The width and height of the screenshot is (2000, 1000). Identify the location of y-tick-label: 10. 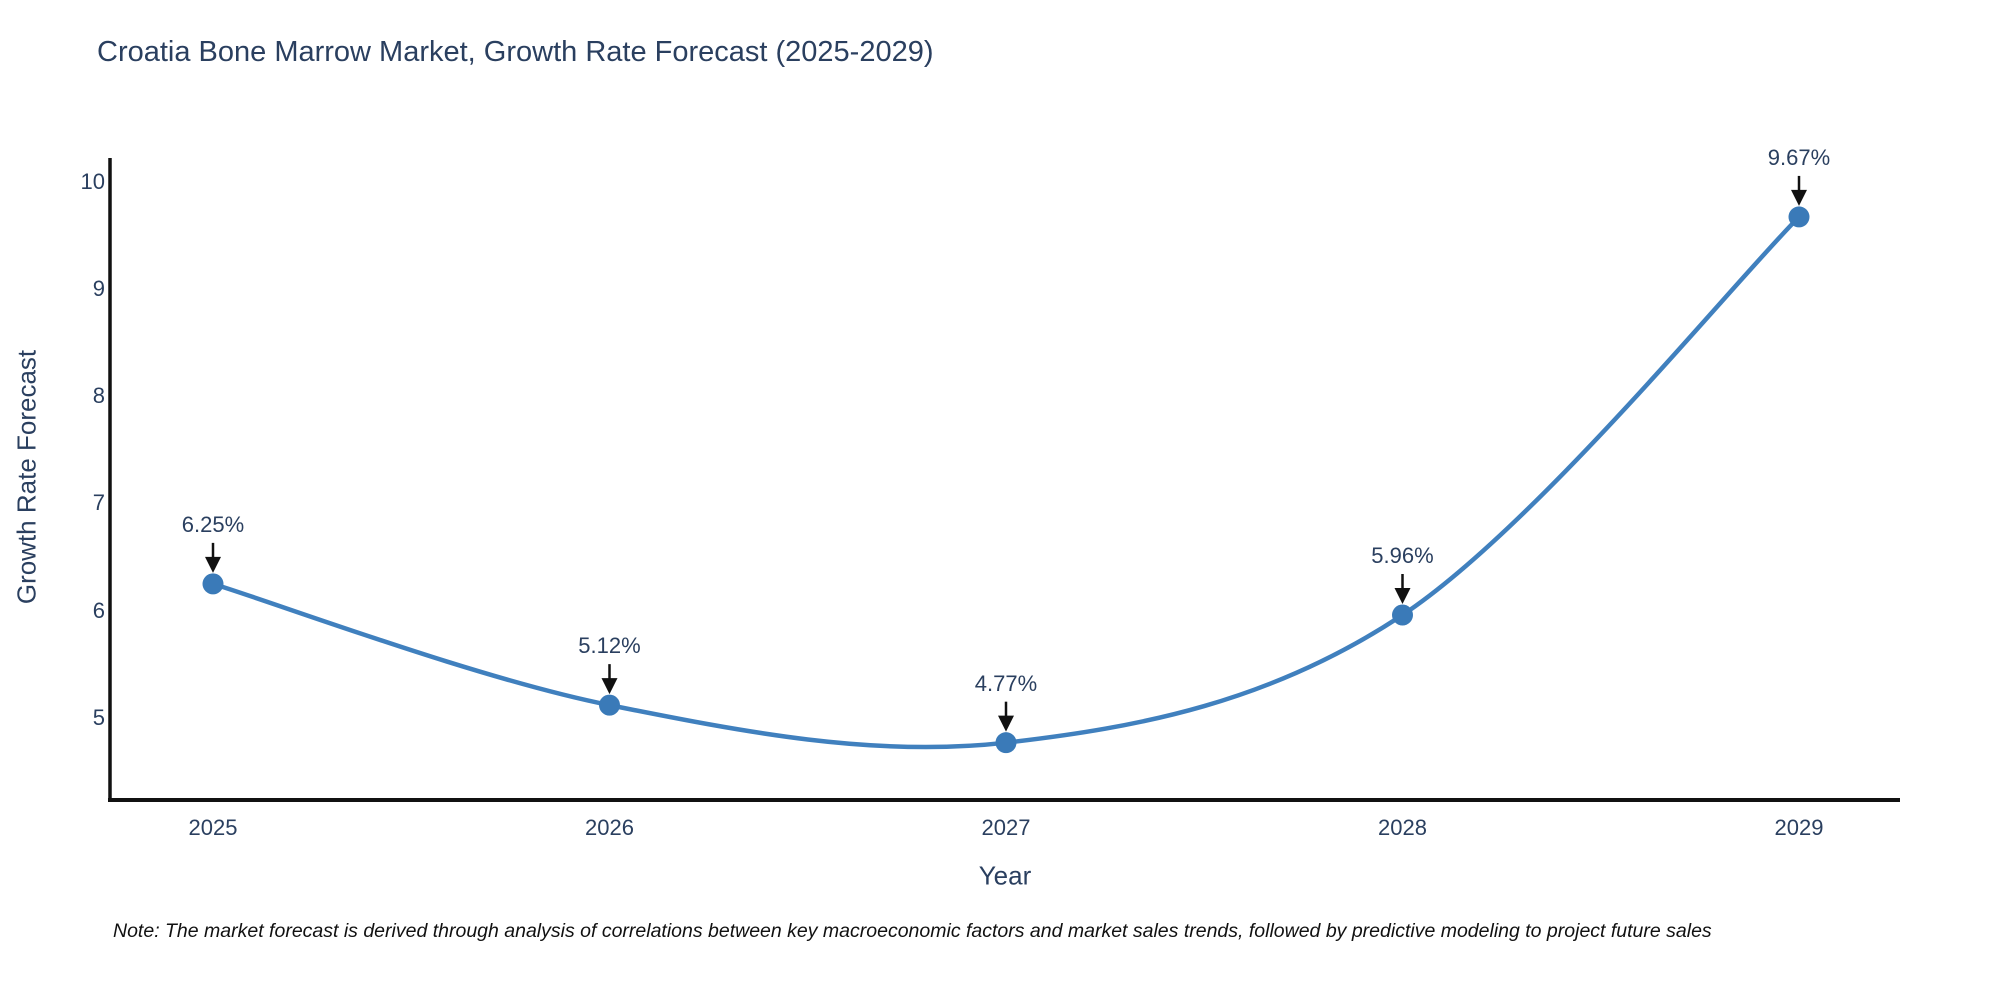
(92, 181).